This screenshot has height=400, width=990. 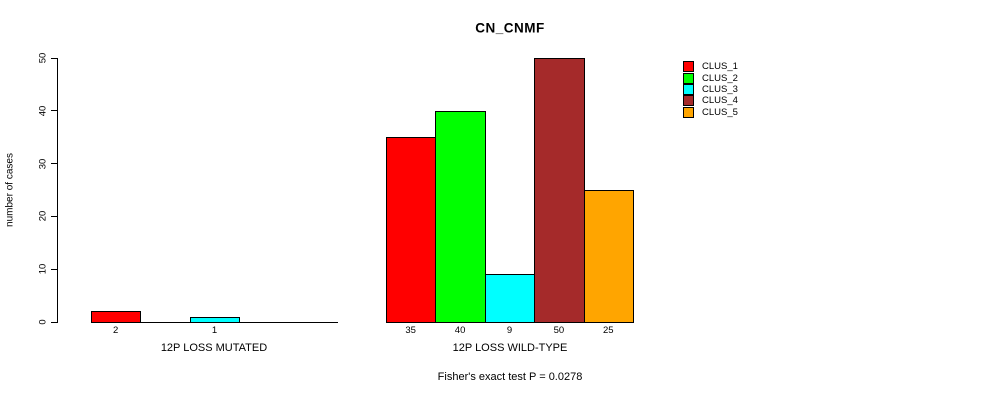 What do you see at coordinates (720, 78) in the screenshot?
I see `legend-label: CLUS_2` at bounding box center [720, 78].